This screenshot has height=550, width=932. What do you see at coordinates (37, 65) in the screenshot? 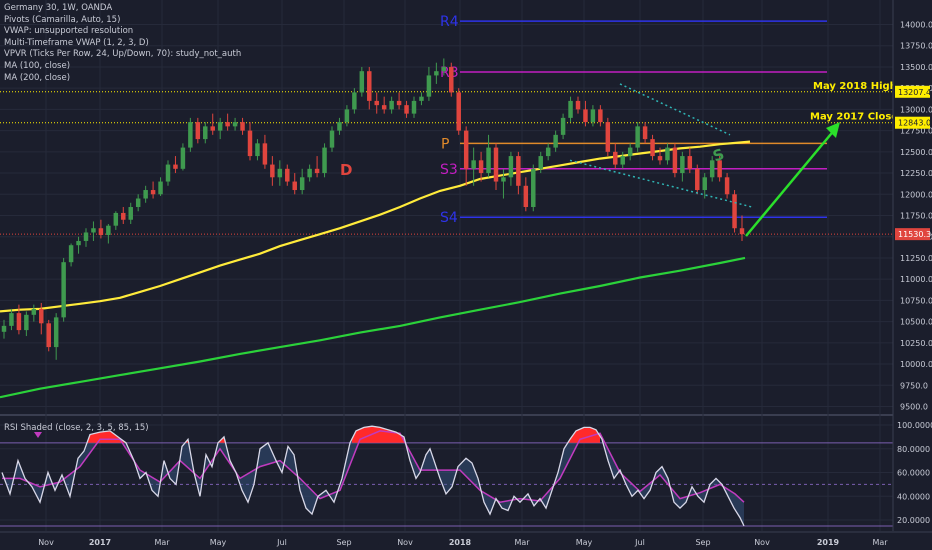
I see `indicator-ma100: MA (100, close)` at bounding box center [37, 65].